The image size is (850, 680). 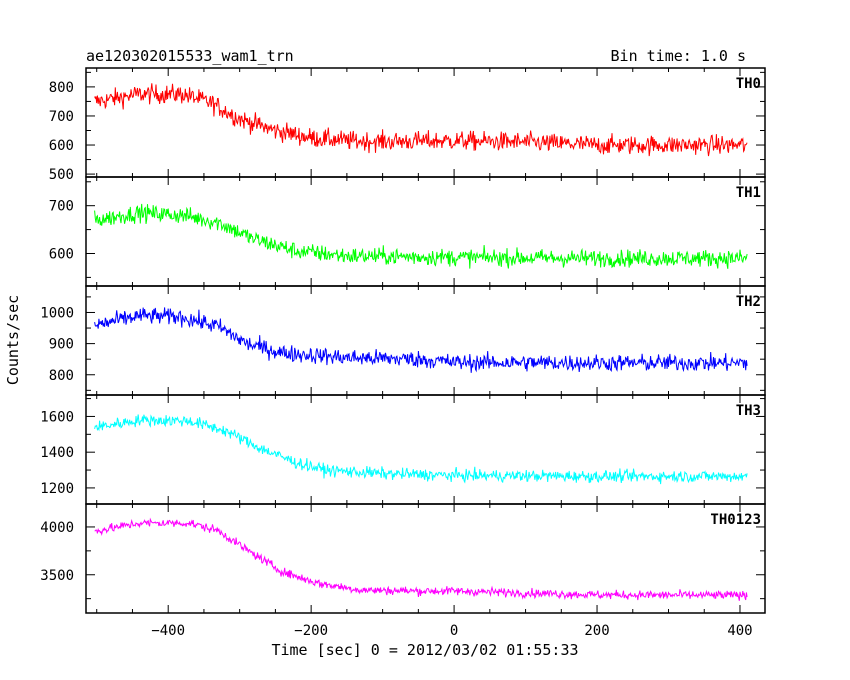 I want to click on y-tick-label: 500, so click(x=61, y=175).